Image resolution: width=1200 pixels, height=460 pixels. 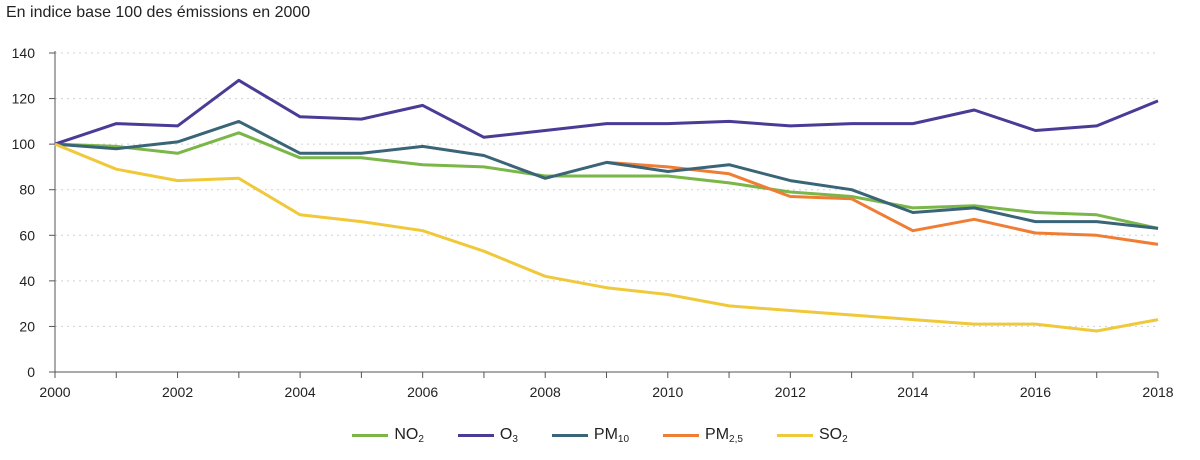 I want to click on x-tick-label: 2010, so click(x=667, y=392).